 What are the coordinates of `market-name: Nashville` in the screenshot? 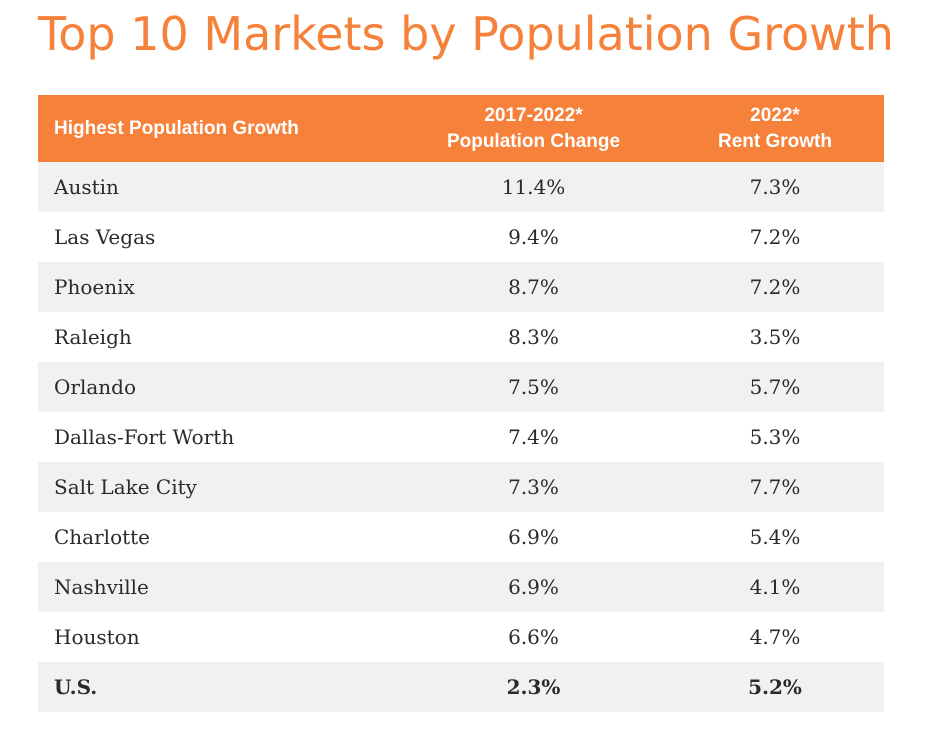 It's located at (101, 587).